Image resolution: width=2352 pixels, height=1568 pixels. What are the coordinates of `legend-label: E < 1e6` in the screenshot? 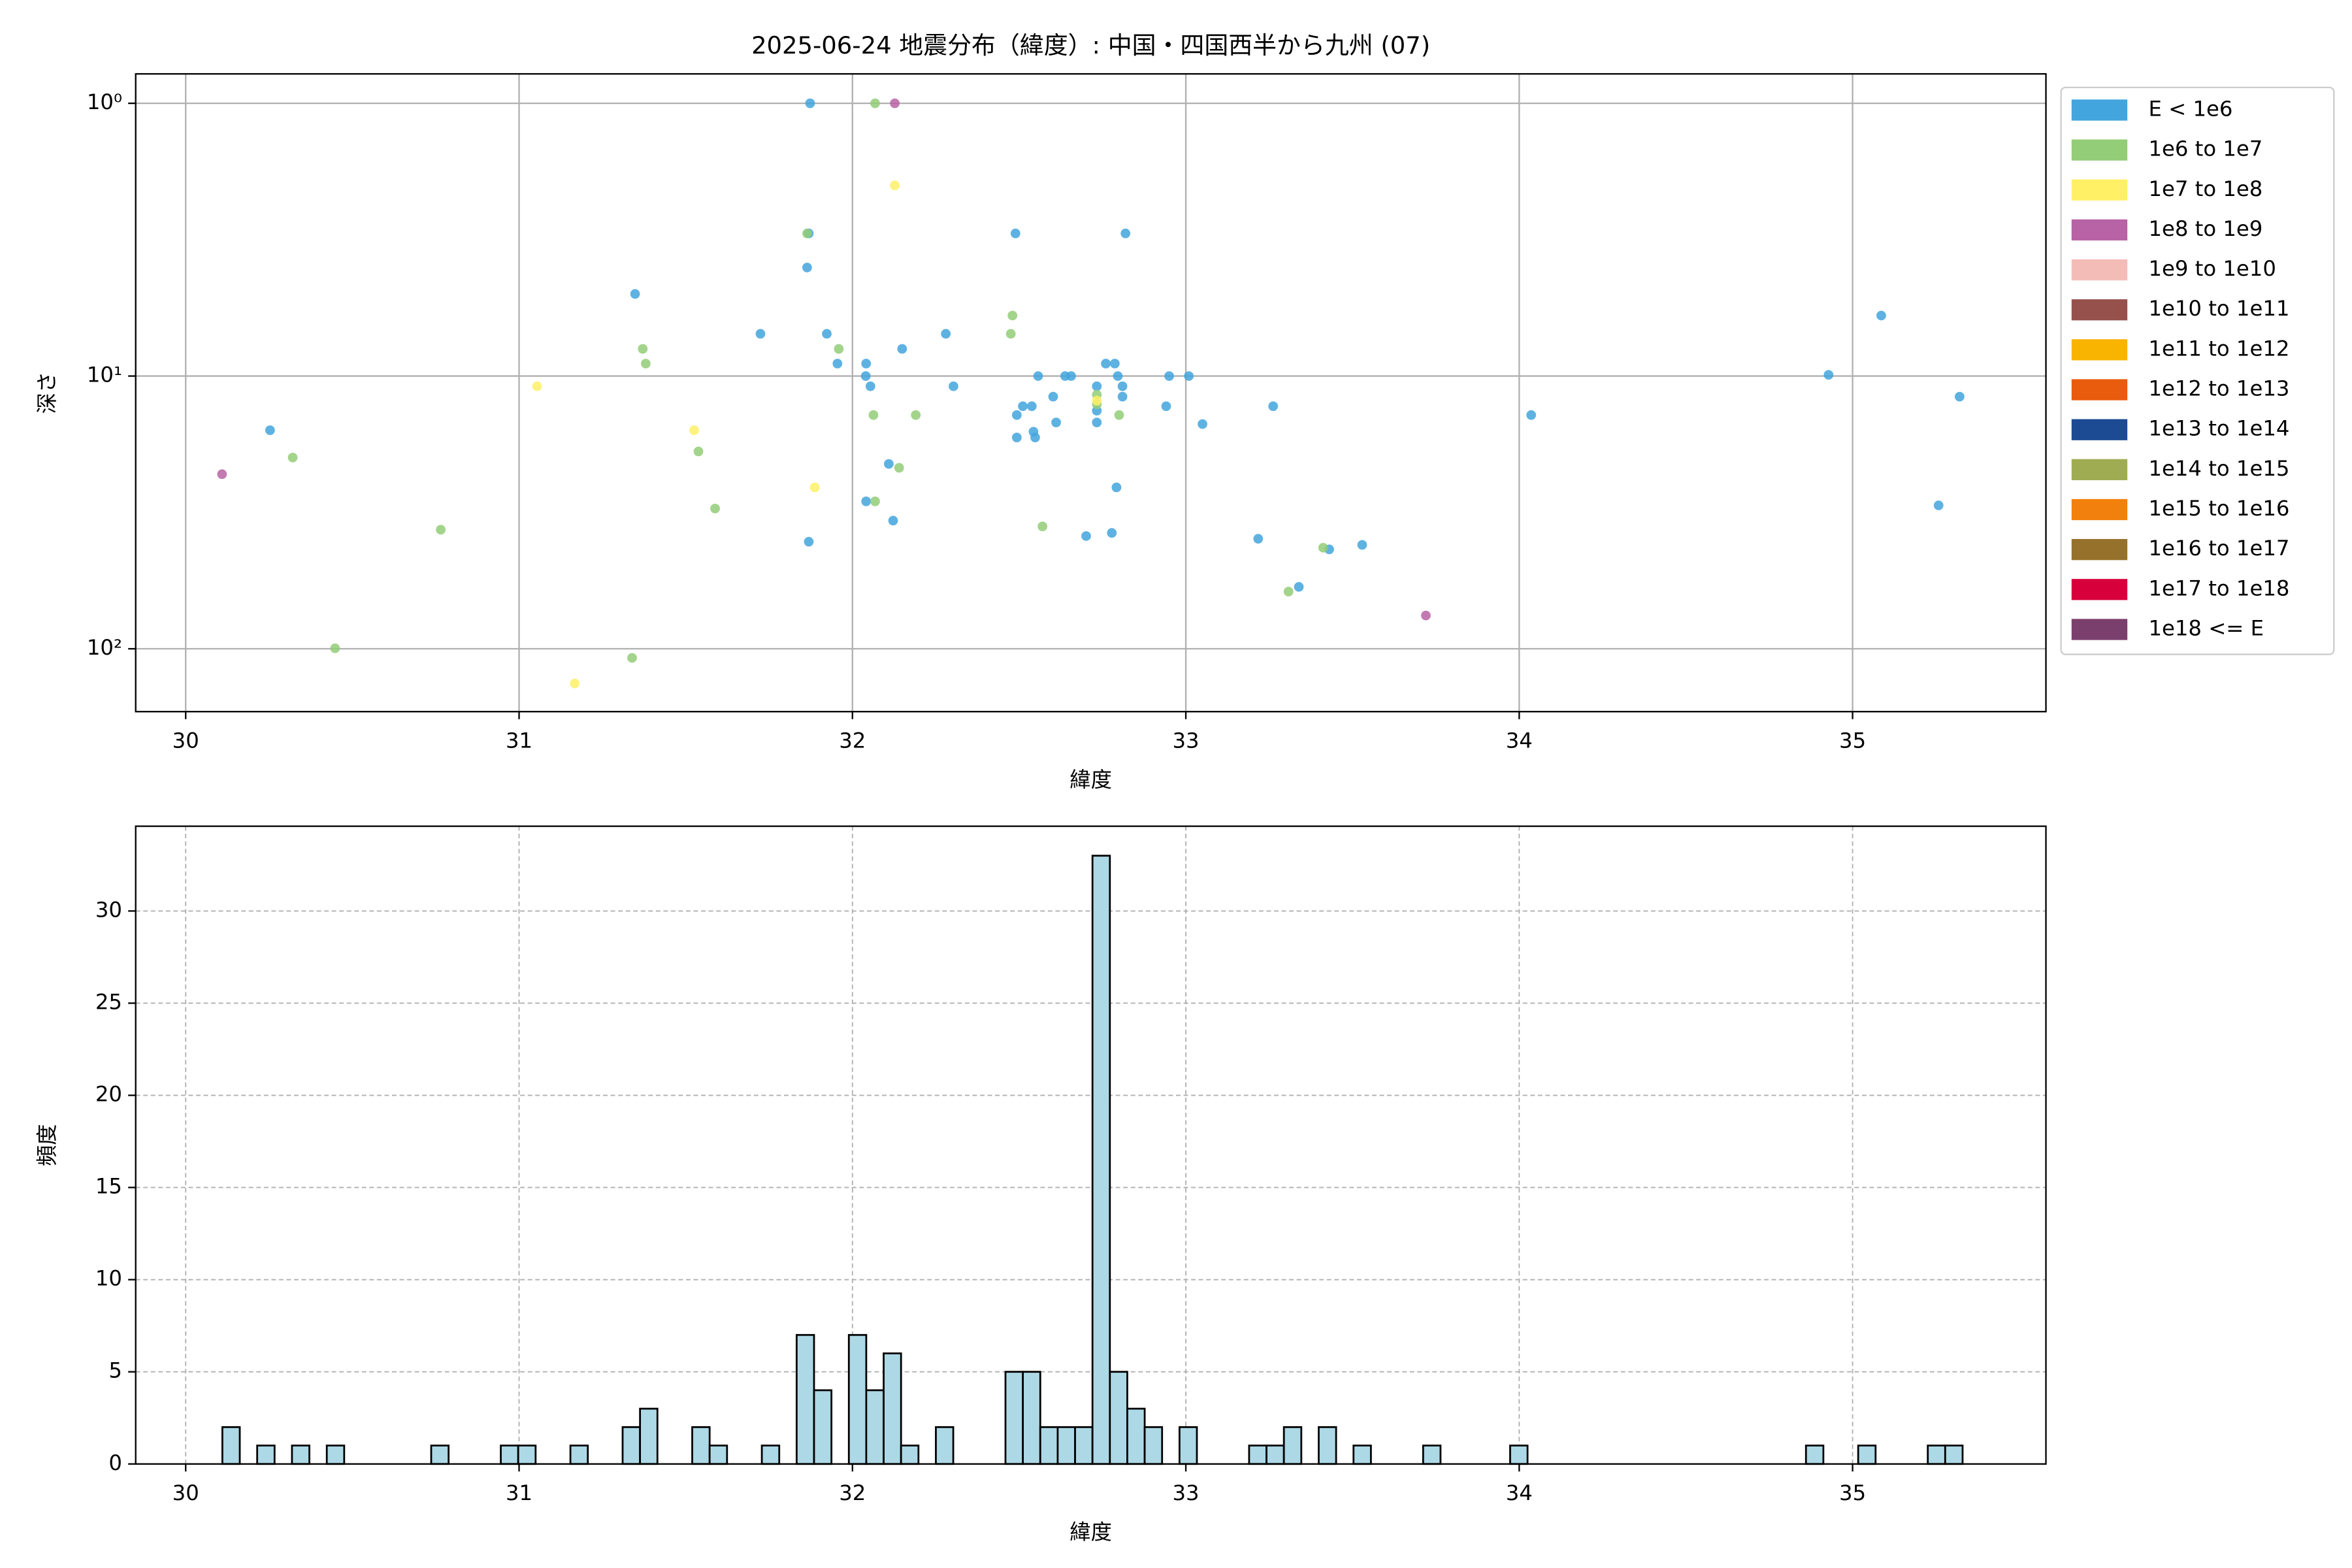 It's located at (2190, 108).